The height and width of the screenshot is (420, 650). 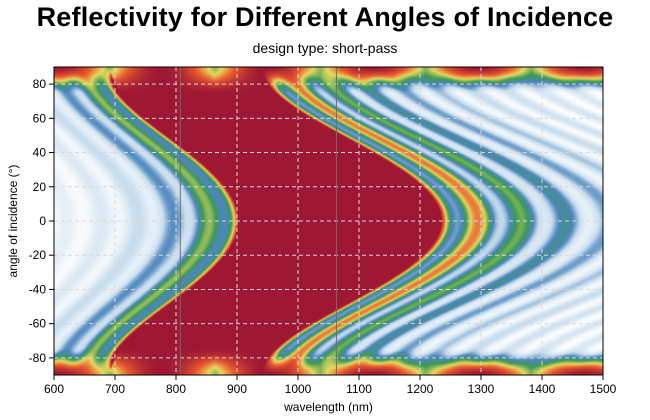 I want to click on x-tick-label: 800, so click(x=176, y=389).